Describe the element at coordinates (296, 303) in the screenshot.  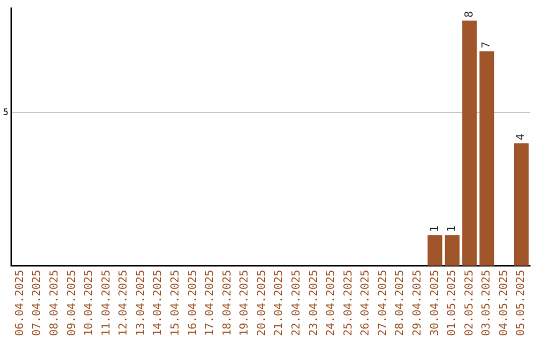
I see `x-tick-label: 22.04.2025` at that location.